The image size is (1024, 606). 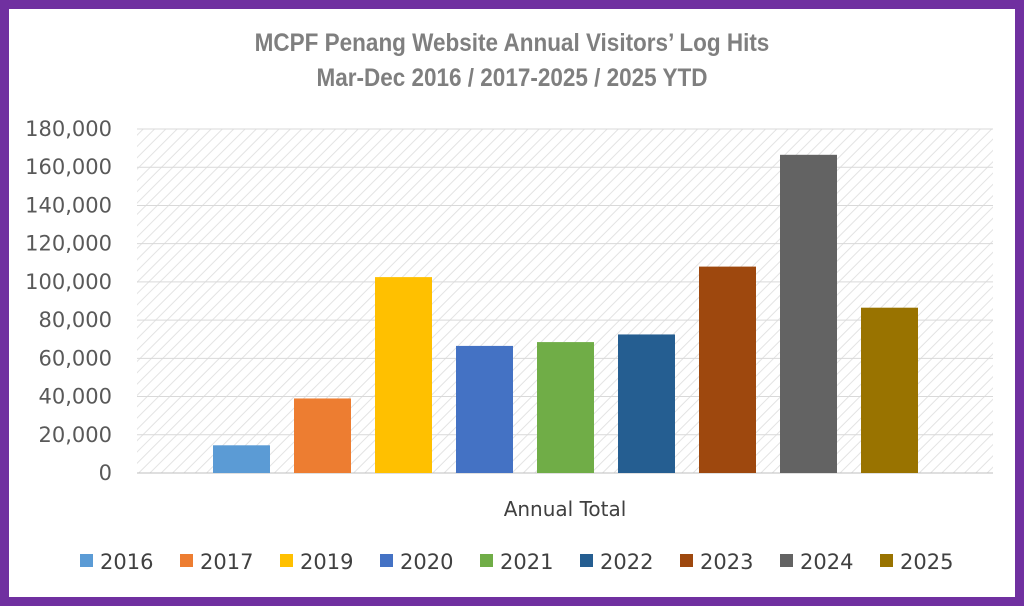 I want to click on legend-label-2021: 2021, so click(x=526, y=562).